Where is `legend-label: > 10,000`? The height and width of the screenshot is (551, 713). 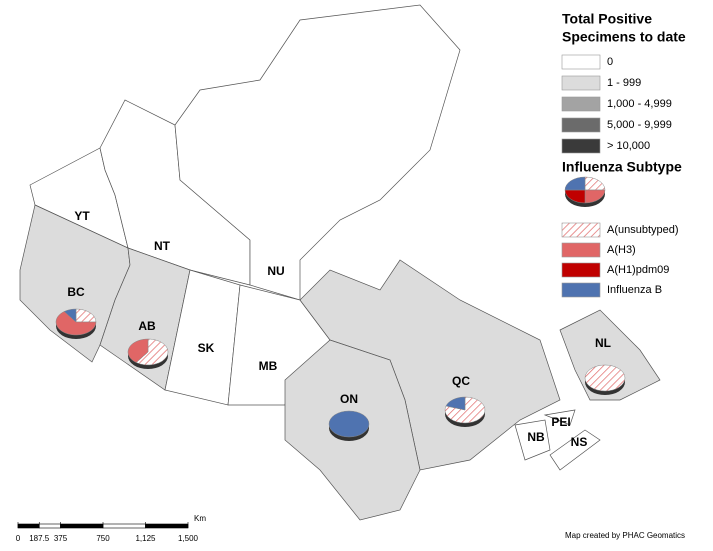 legend-label: > 10,000 is located at coordinates (628, 146).